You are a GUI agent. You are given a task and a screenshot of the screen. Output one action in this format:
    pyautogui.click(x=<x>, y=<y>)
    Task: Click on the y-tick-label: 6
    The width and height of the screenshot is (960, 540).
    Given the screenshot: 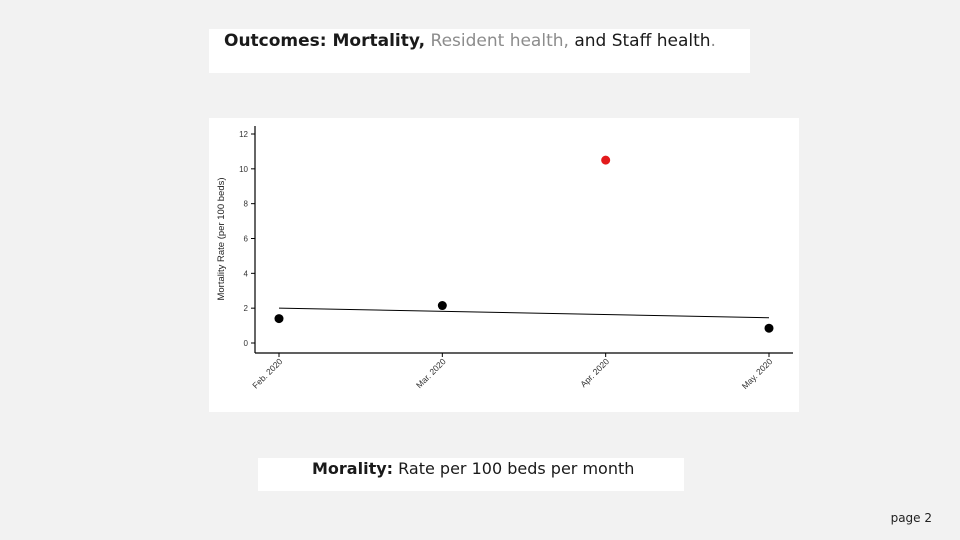 What is the action you would take?
    pyautogui.click(x=246, y=239)
    